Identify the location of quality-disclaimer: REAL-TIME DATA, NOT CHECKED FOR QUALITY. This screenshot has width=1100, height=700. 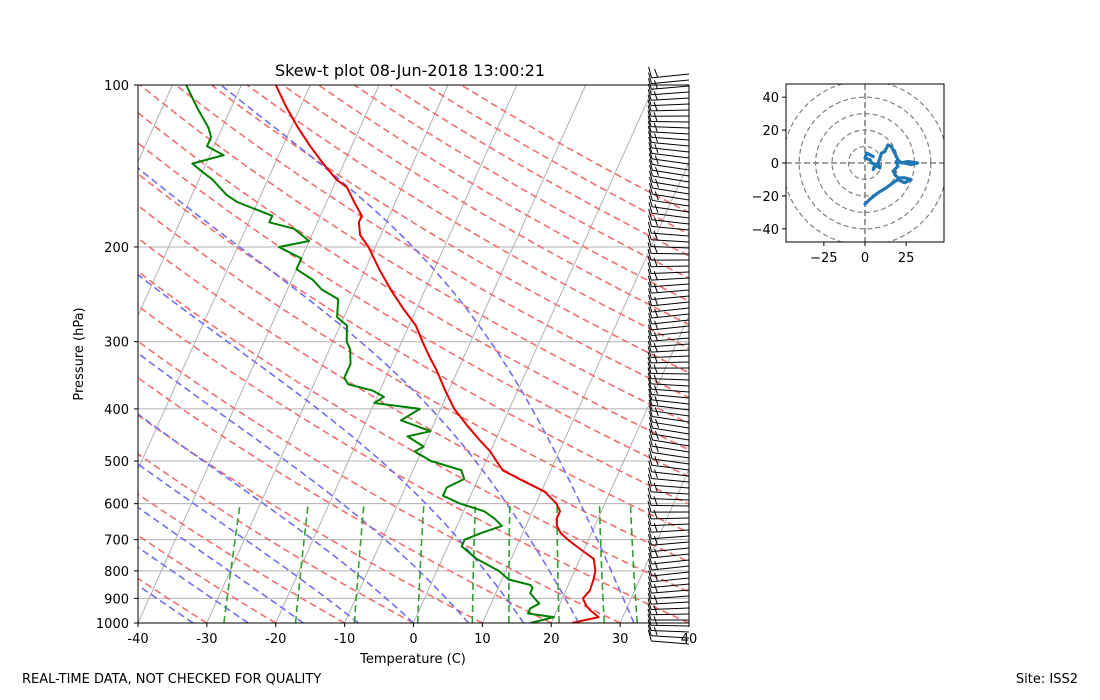
(172, 679).